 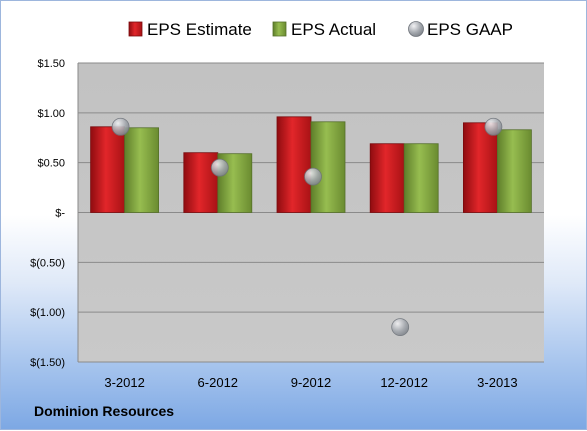 I want to click on company-name: Dominion Resources, so click(x=104, y=411).